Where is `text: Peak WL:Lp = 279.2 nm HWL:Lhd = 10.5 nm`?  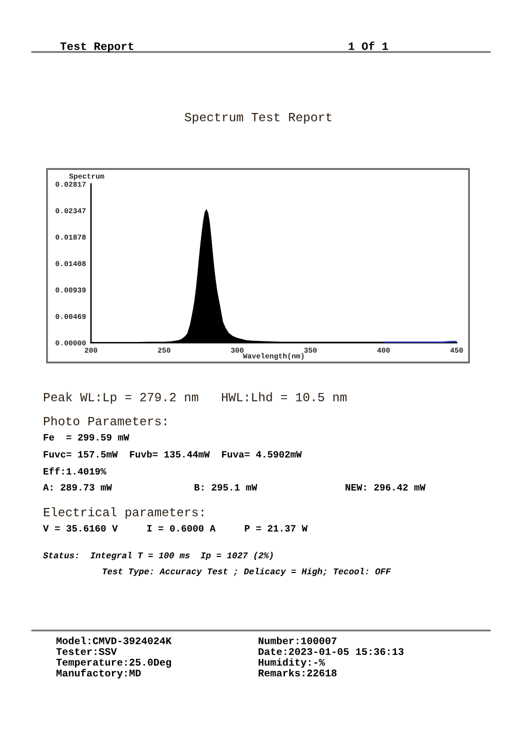 text: Peak WL:Lp = 279.2 nm HWL:Lhd = 10.5 nm is located at coordinates (195, 398).